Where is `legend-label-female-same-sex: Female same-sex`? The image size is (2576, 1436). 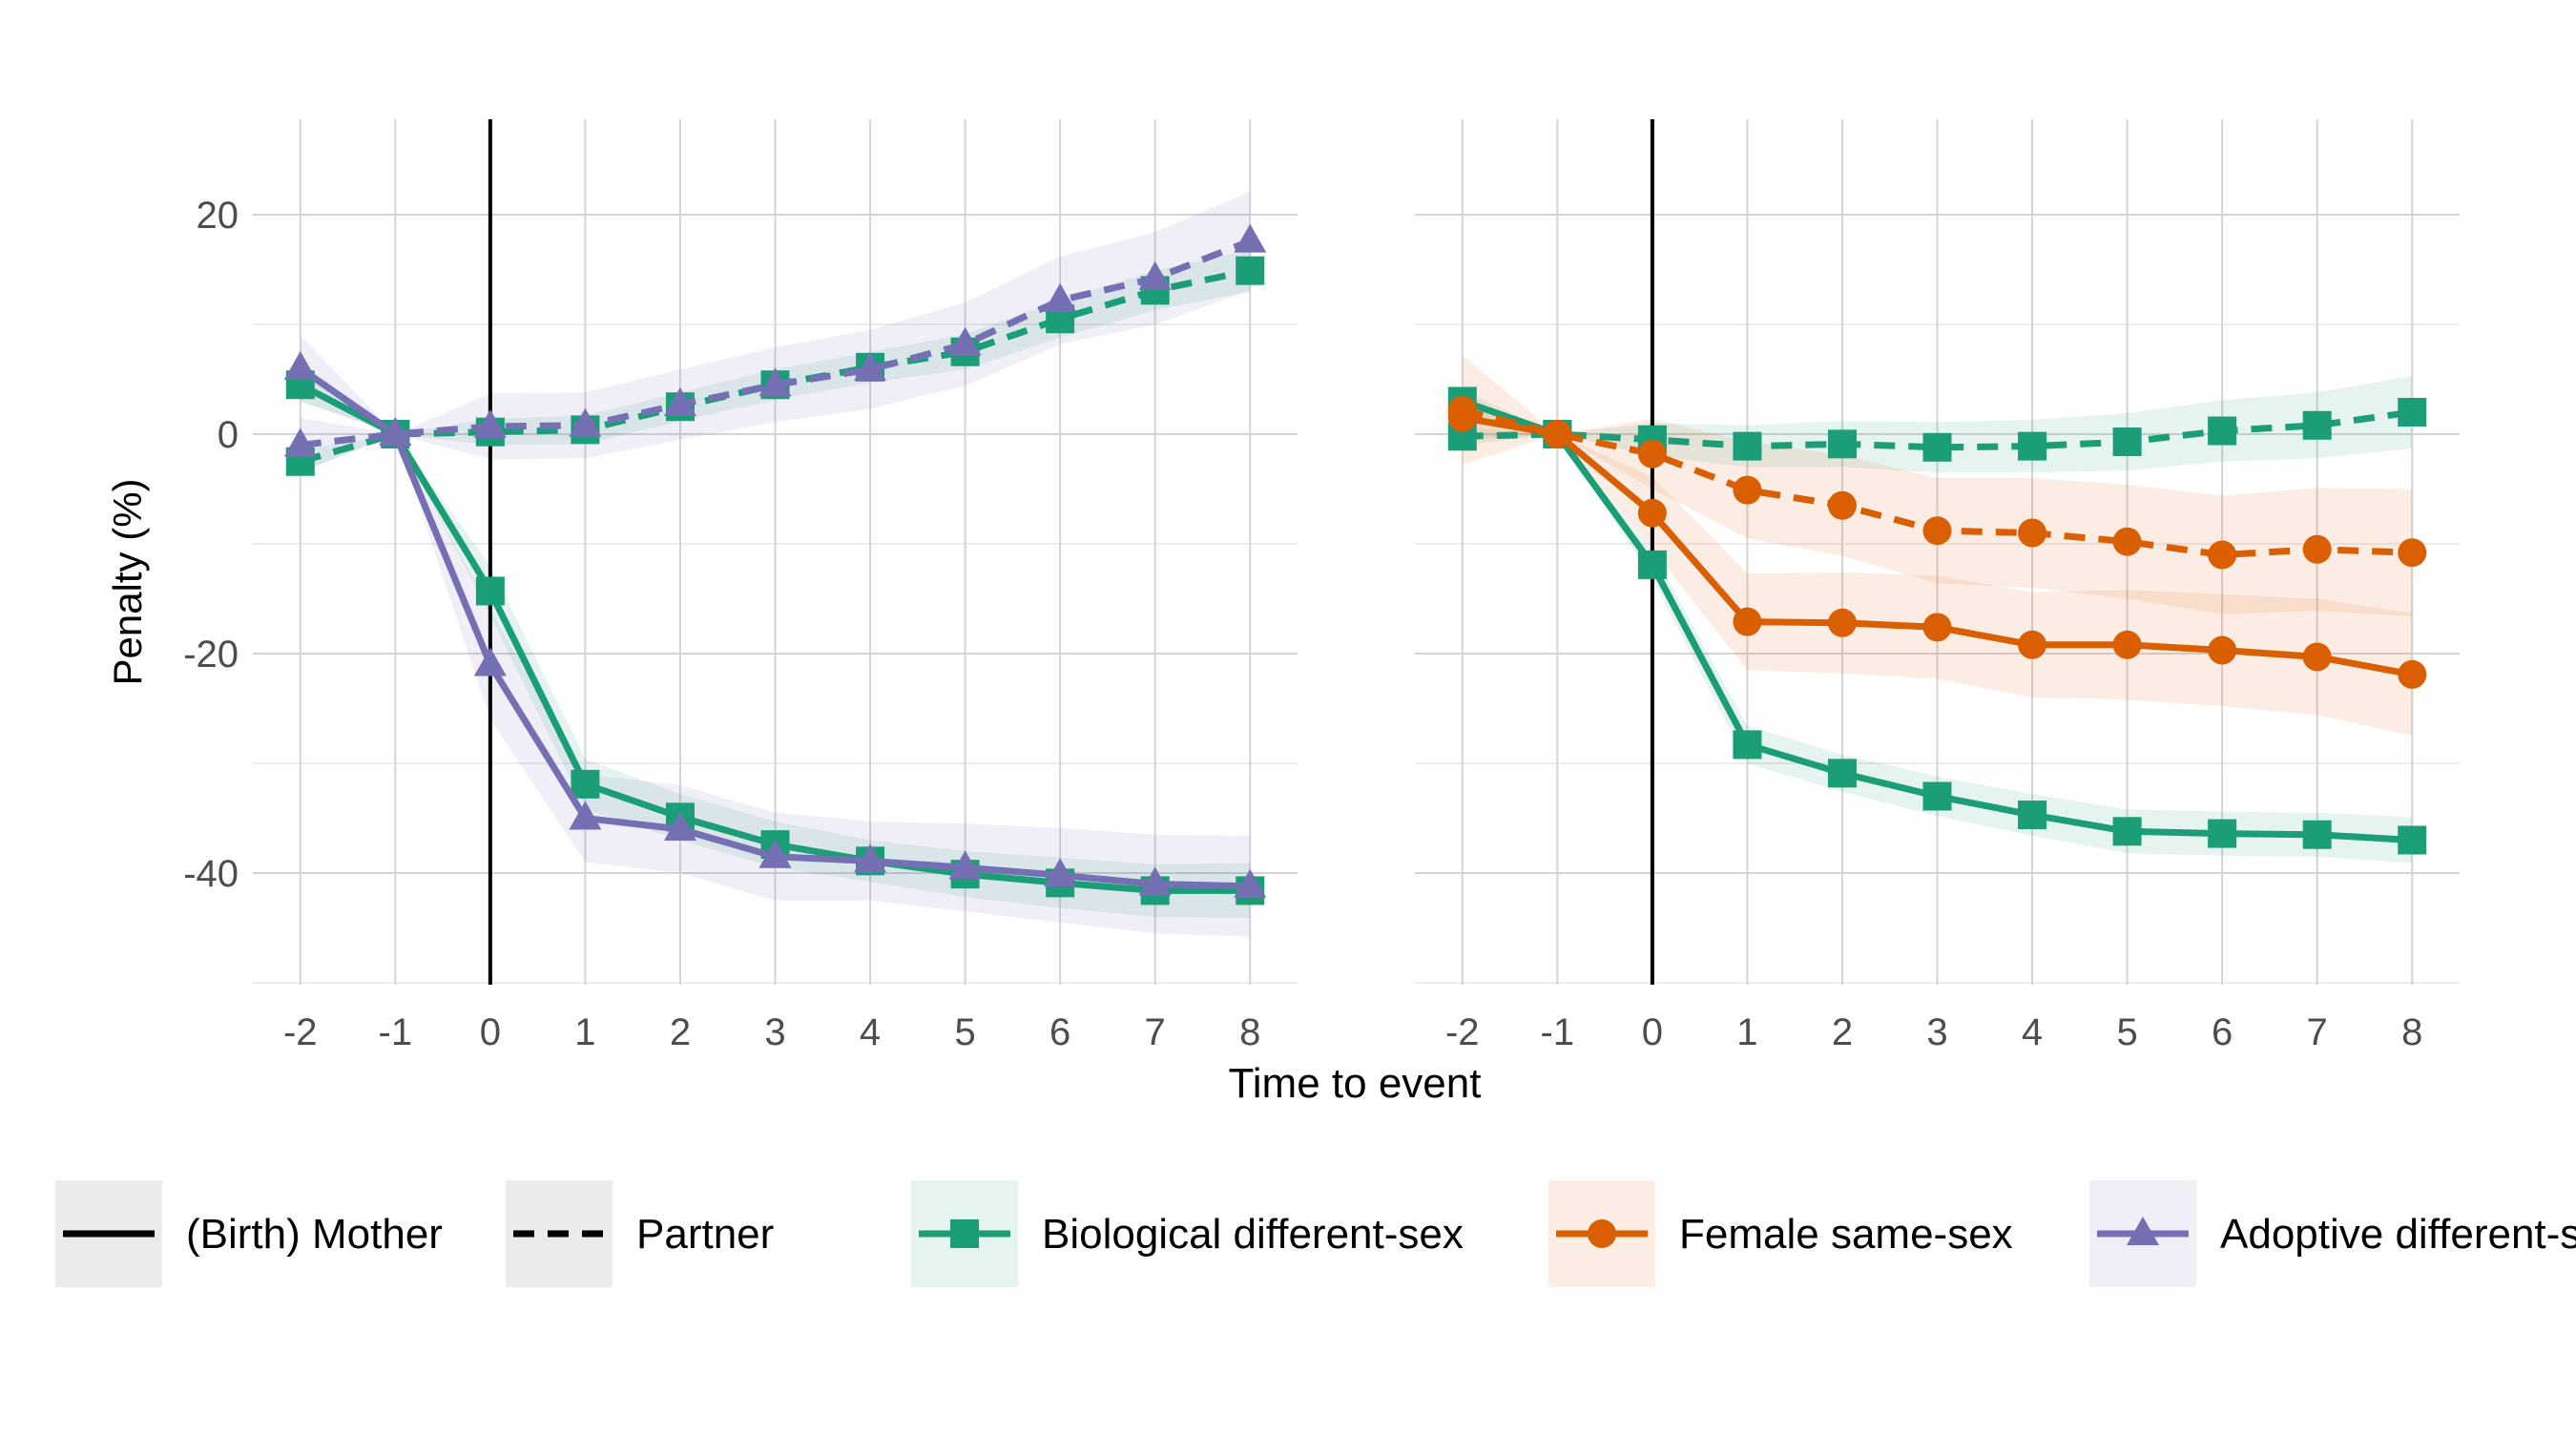 legend-label-female-same-sex: Female same-sex is located at coordinates (1846, 1234).